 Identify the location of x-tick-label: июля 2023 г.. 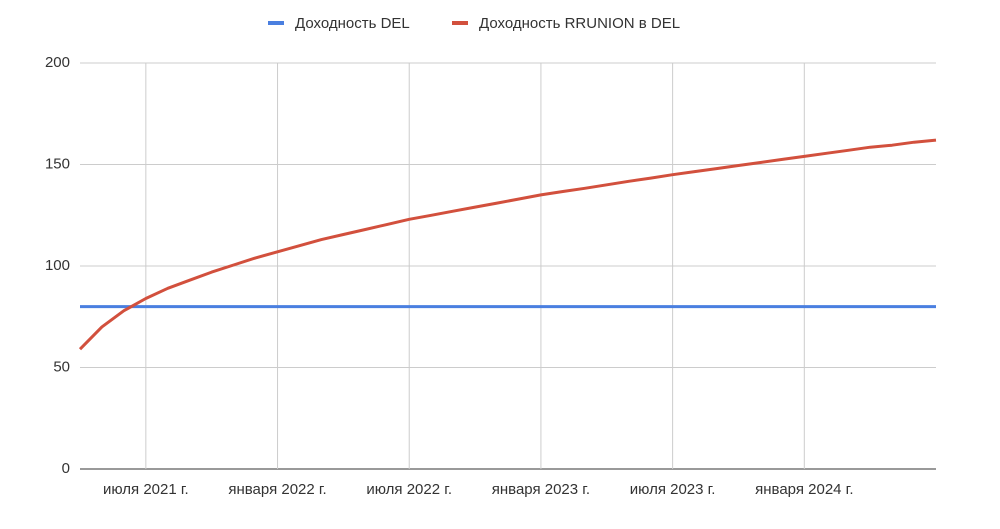
(673, 489).